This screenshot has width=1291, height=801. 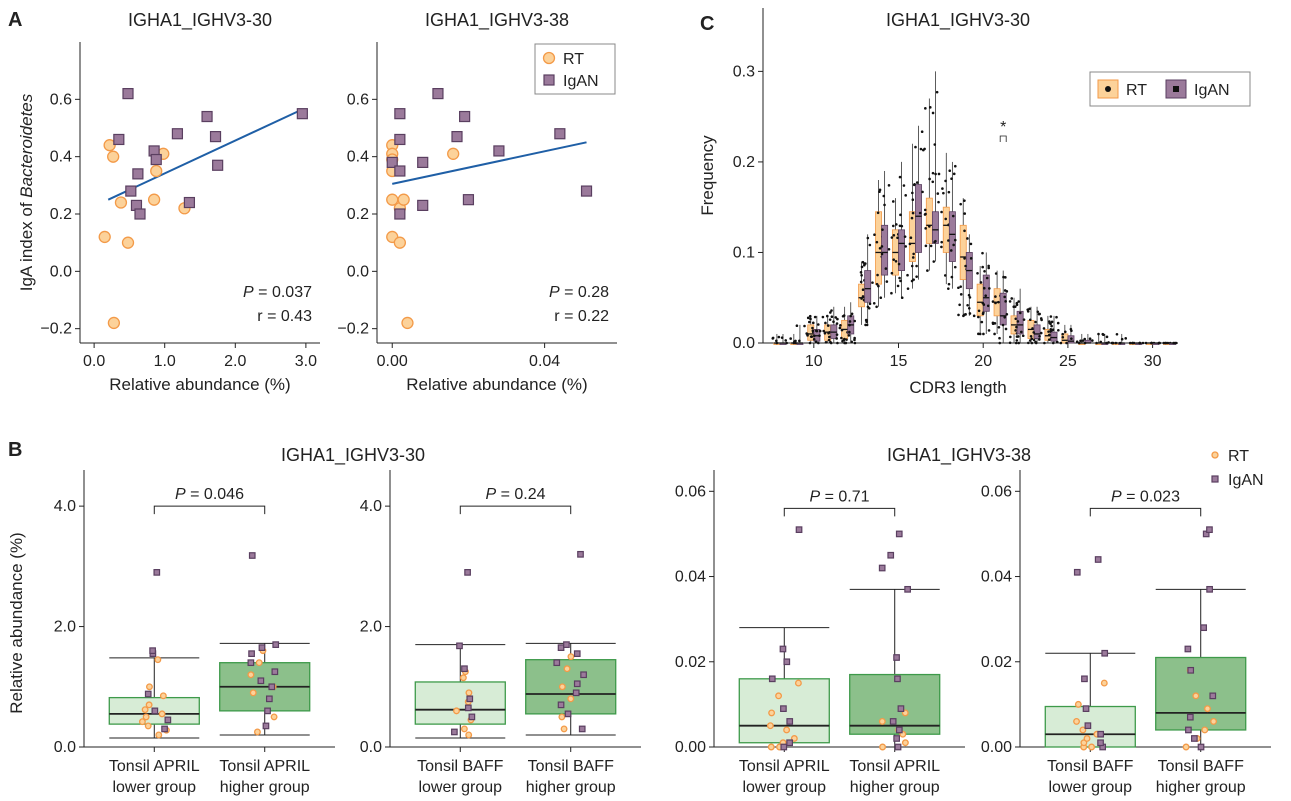 What do you see at coordinates (489, 163) in the screenshot?
I see `regression-line` at bounding box center [489, 163].